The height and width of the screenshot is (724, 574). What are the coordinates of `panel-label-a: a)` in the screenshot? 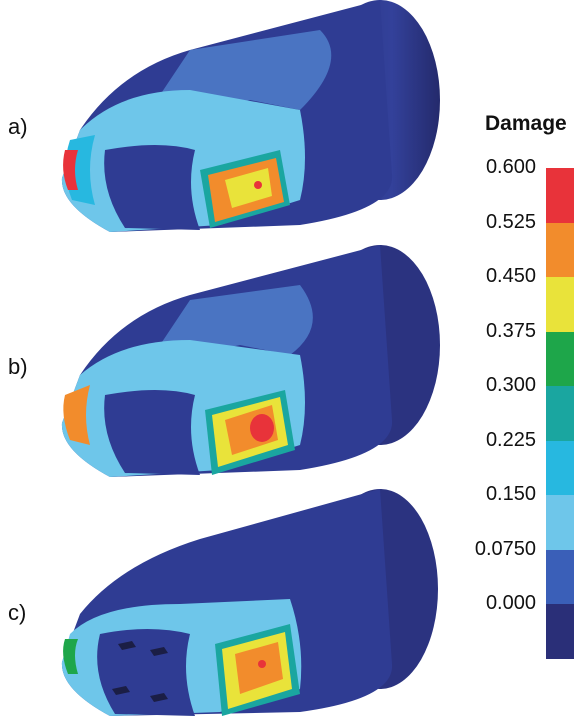 It's located at (18, 126).